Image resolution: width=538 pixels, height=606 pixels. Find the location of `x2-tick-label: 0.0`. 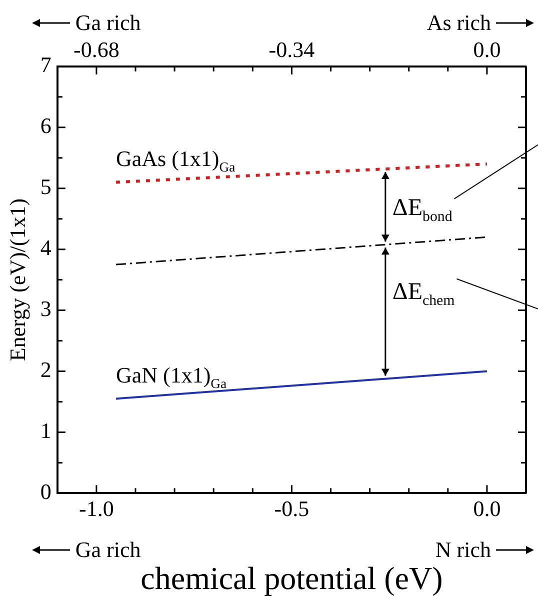

x2-tick-label: 0.0 is located at coordinates (487, 49).